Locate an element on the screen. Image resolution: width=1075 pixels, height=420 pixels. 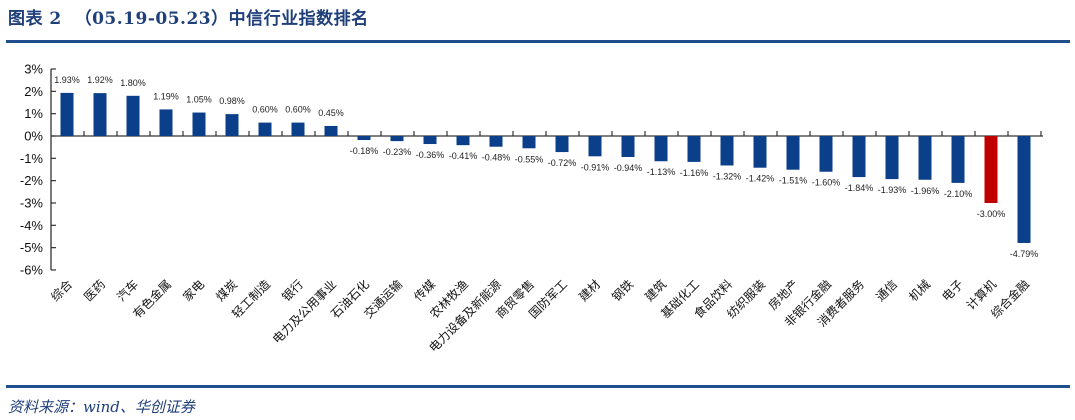
data-label: 1.92% is located at coordinates (100, 80).